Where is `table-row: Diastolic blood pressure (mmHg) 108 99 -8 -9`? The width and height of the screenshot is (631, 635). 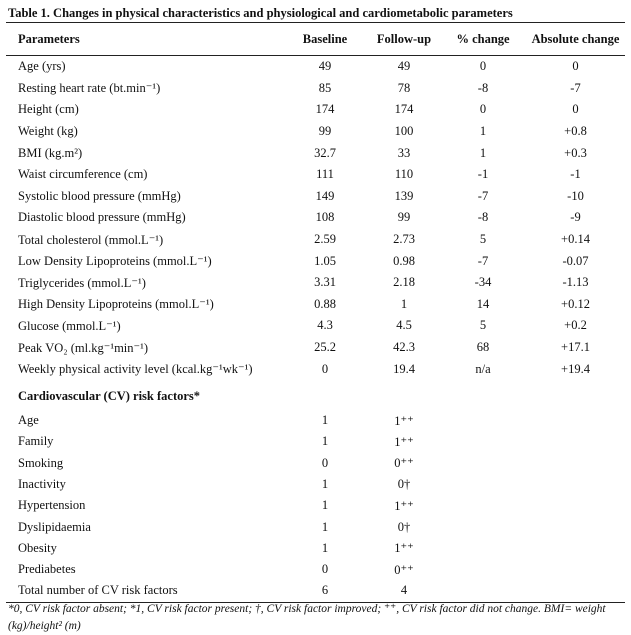
table-row: Diastolic blood pressure (mmHg) 108 99 -8 -9 is located at coordinates (315, 218).